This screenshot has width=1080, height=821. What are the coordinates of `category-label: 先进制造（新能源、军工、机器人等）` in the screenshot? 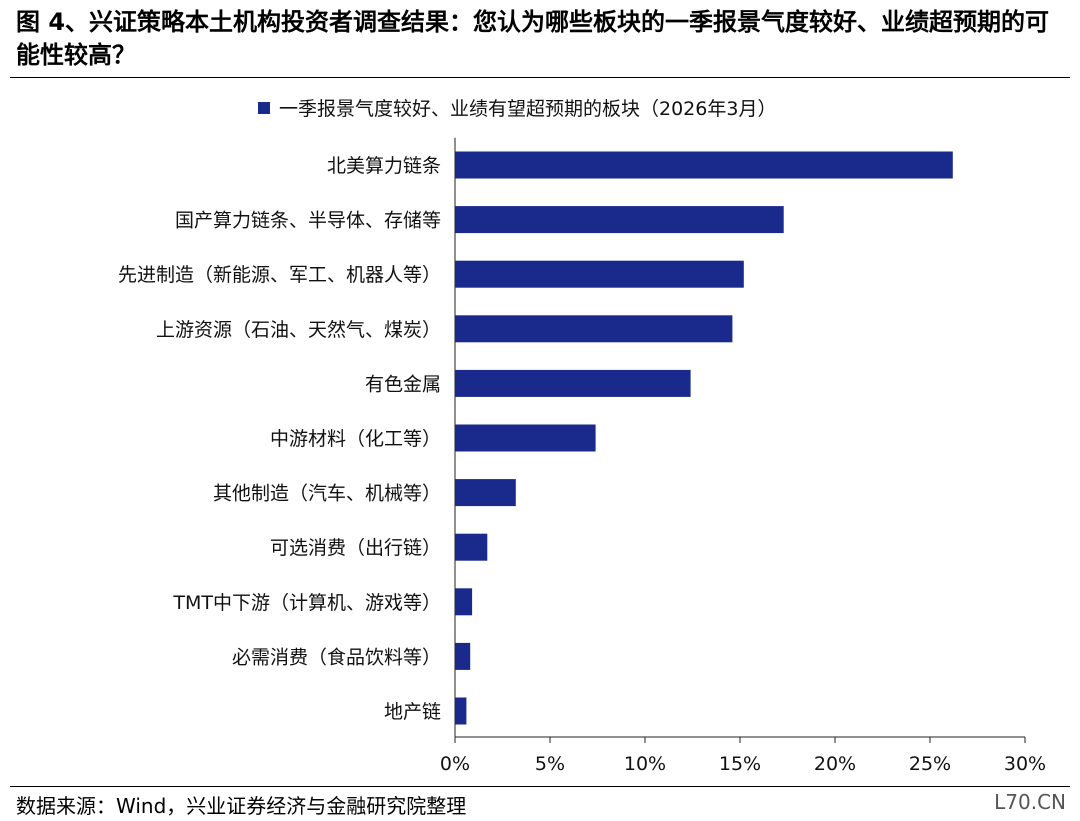 It's located at (279, 275).